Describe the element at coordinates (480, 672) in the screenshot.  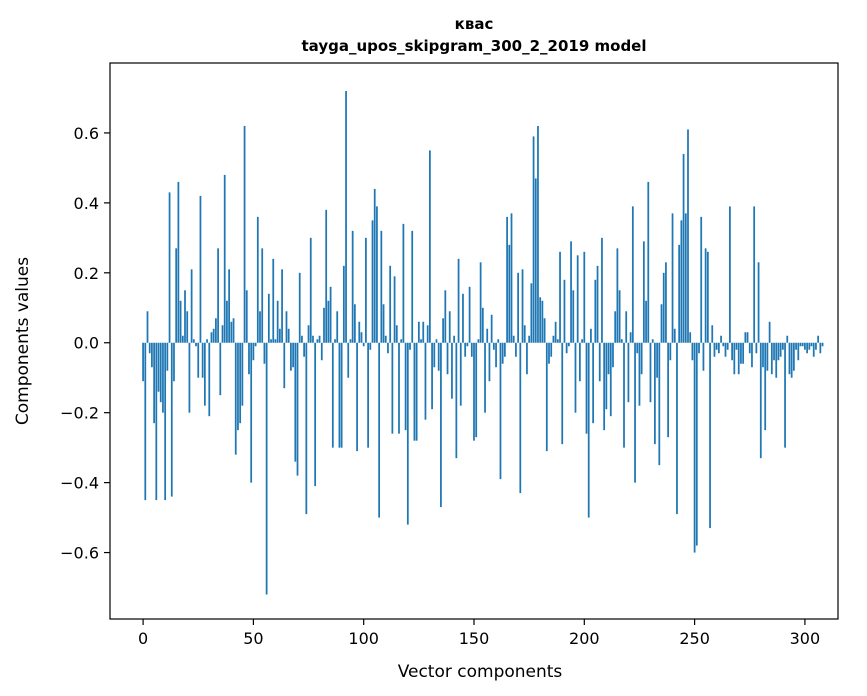
I see `x-axis-label: Vector components` at that location.